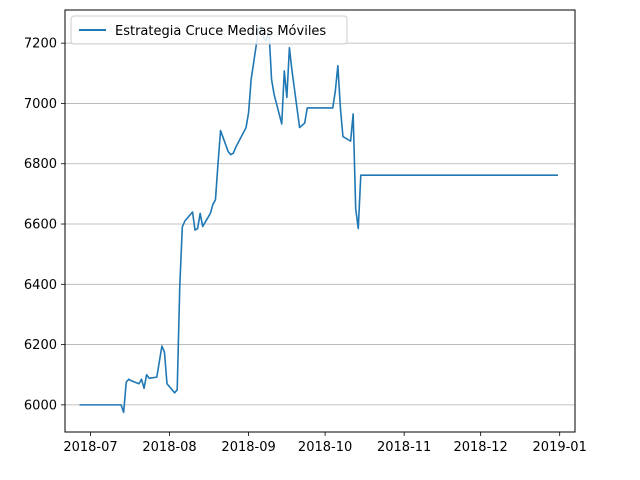 Image resolution: width=640 pixels, height=480 pixels. What do you see at coordinates (404, 447) in the screenshot?
I see `x-tick-label: 2018-11` at bounding box center [404, 447].